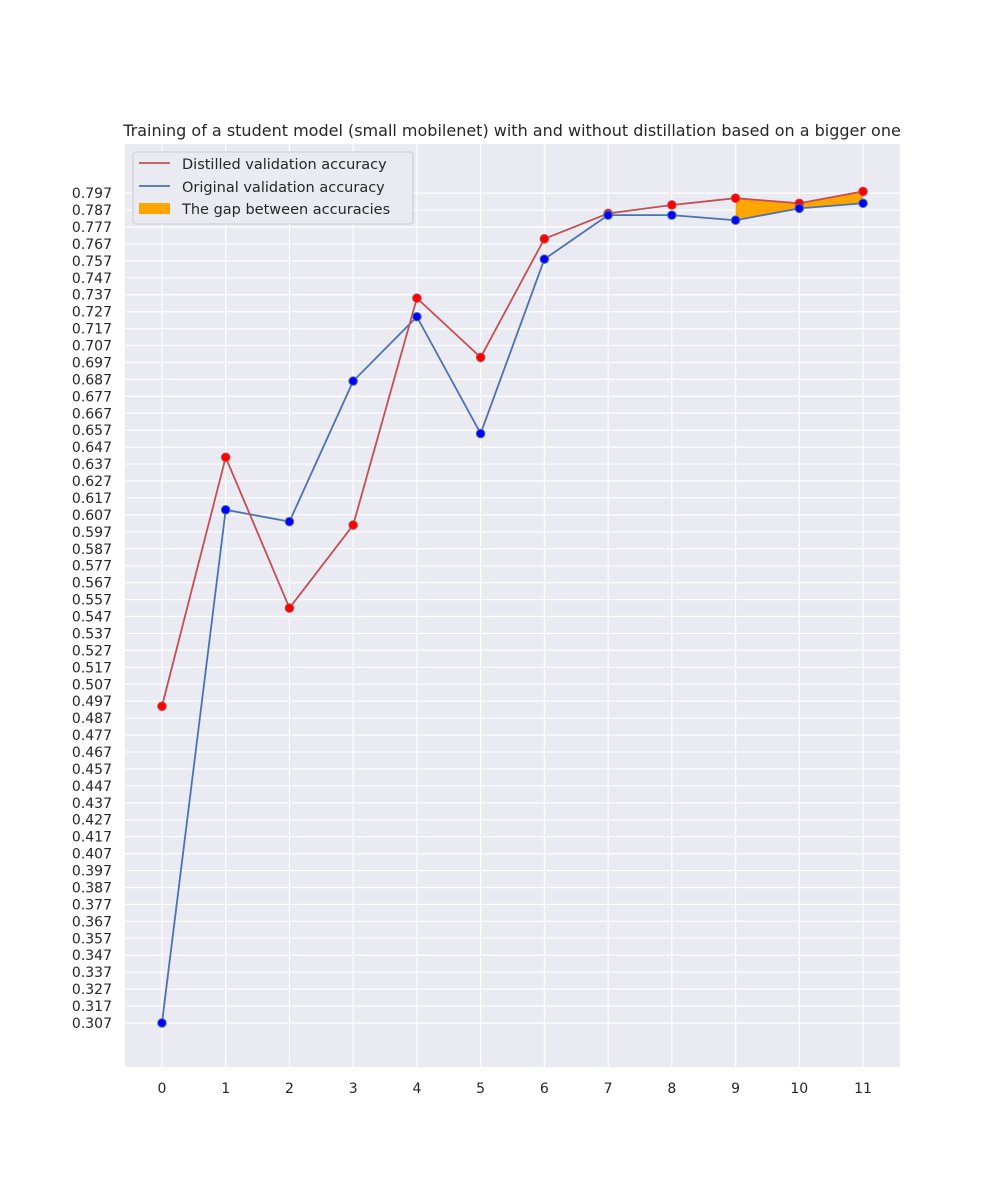 The width and height of the screenshot is (1000, 1200). What do you see at coordinates (353, 1089) in the screenshot?
I see `x-tick-label: 3` at bounding box center [353, 1089].